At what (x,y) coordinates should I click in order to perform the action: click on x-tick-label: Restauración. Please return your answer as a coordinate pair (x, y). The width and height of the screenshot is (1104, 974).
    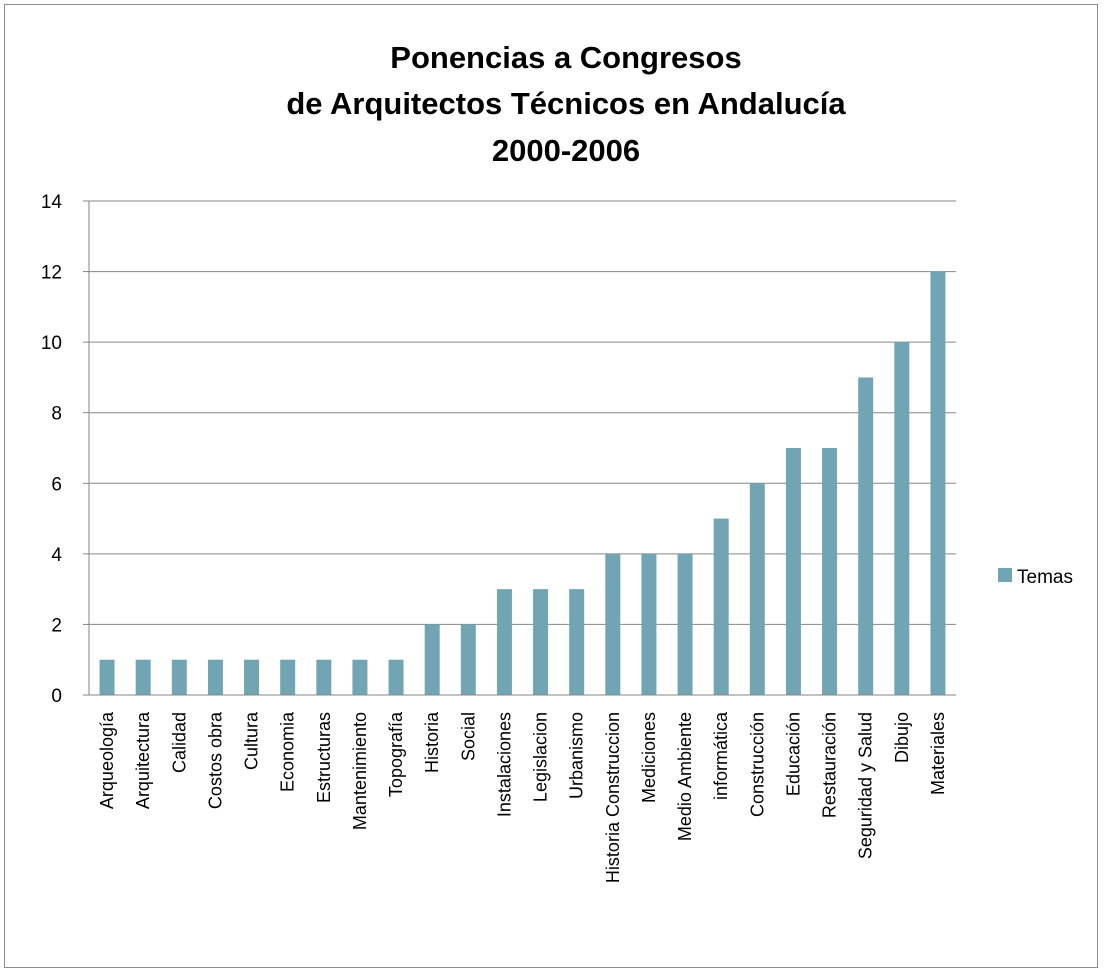
    Looking at the image, I should click on (830, 765).